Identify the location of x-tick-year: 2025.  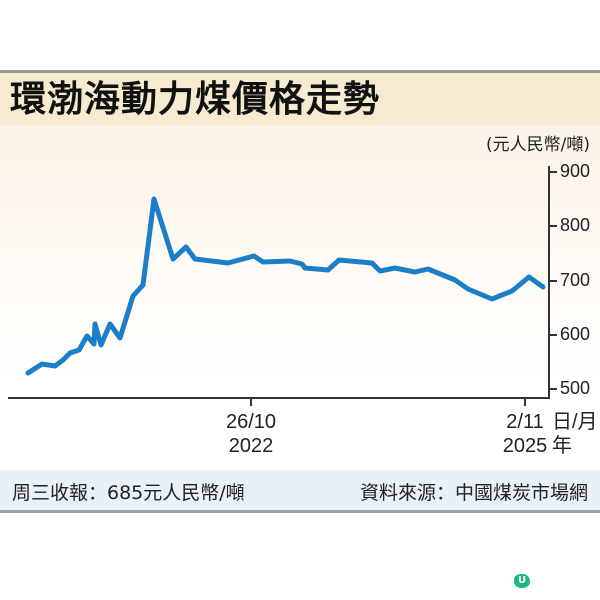
(525, 446).